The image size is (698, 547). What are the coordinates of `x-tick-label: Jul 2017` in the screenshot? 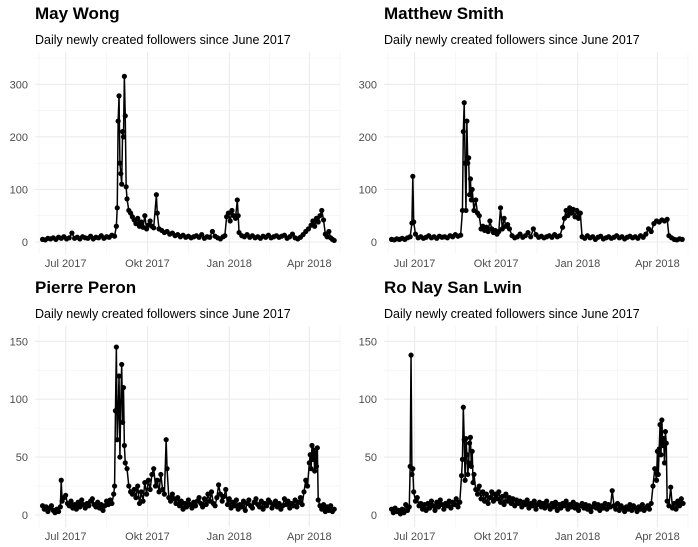 It's located at (66, 264).